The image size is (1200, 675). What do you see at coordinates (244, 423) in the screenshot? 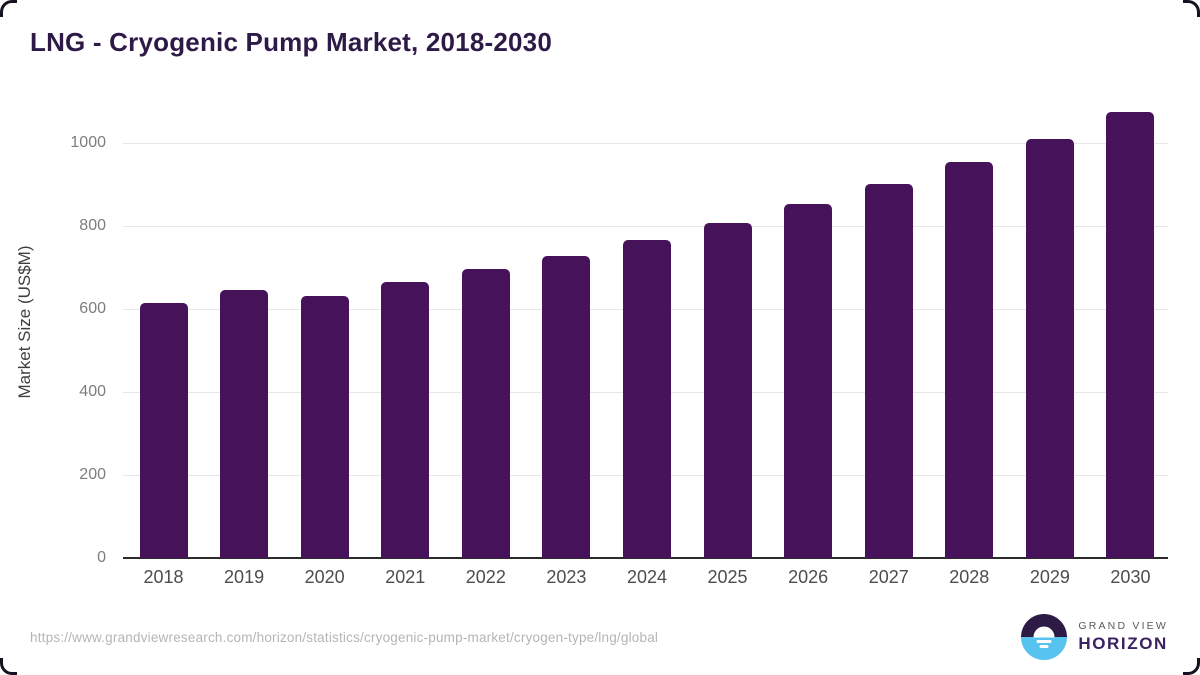
I see `bar-2019` at bounding box center [244, 423].